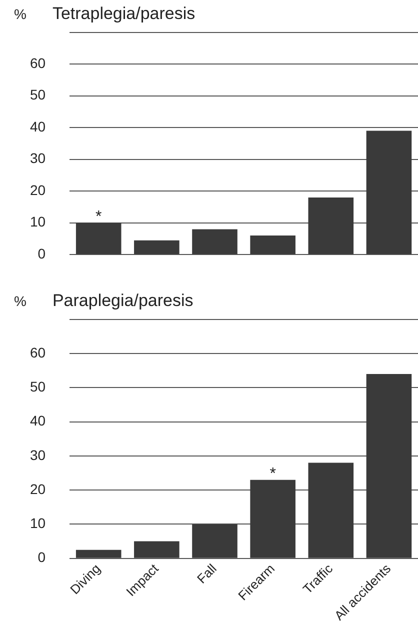 This screenshot has width=418, height=627. What do you see at coordinates (124, 13) in the screenshot?
I see `chart-title: Tetraplegia/paresis` at bounding box center [124, 13].